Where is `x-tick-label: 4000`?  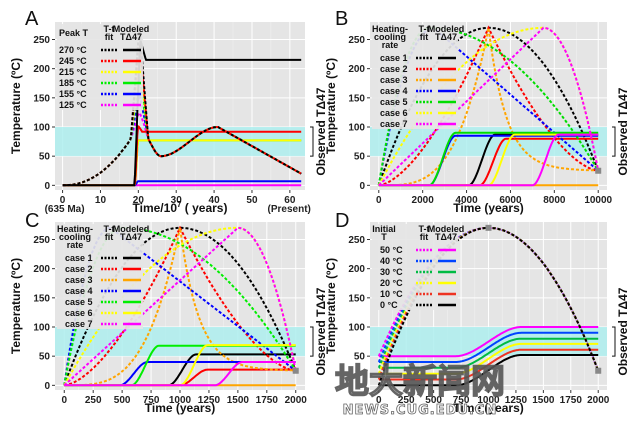 x-tick-label: 4000 is located at coordinates (466, 200).